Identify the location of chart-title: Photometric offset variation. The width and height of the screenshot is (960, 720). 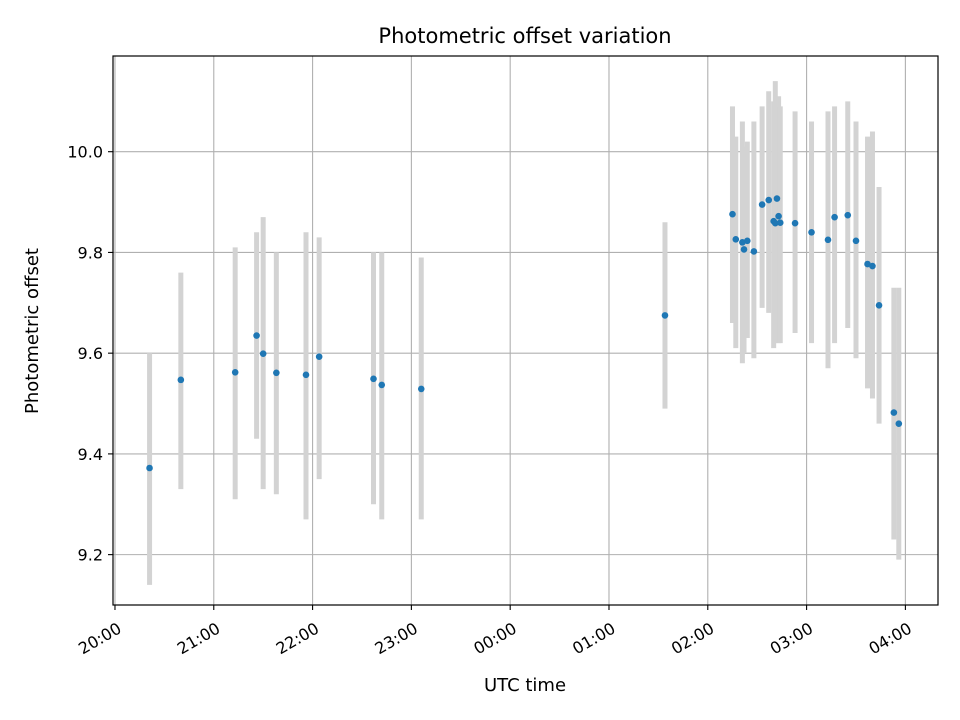
(524, 36).